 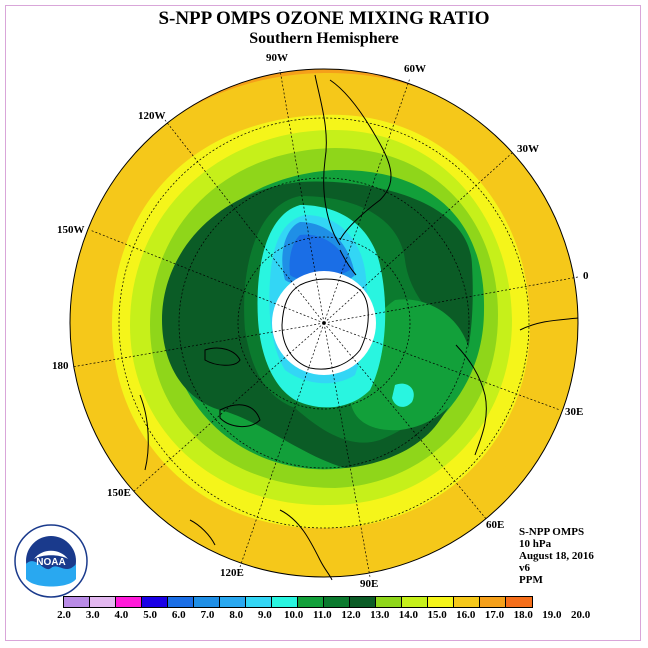 What do you see at coordinates (119, 493) in the screenshot?
I see `lon-label-150e: 150E` at bounding box center [119, 493].